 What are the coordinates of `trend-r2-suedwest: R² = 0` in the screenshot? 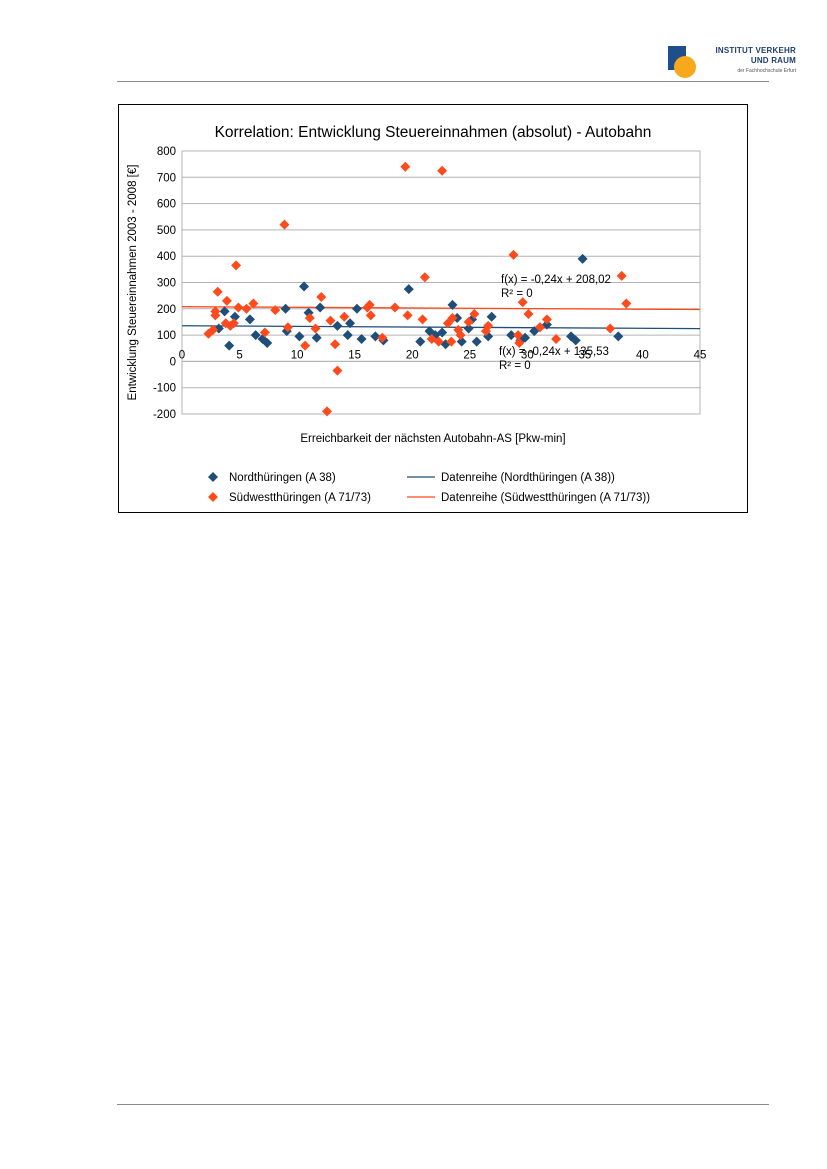 It's located at (517, 294).